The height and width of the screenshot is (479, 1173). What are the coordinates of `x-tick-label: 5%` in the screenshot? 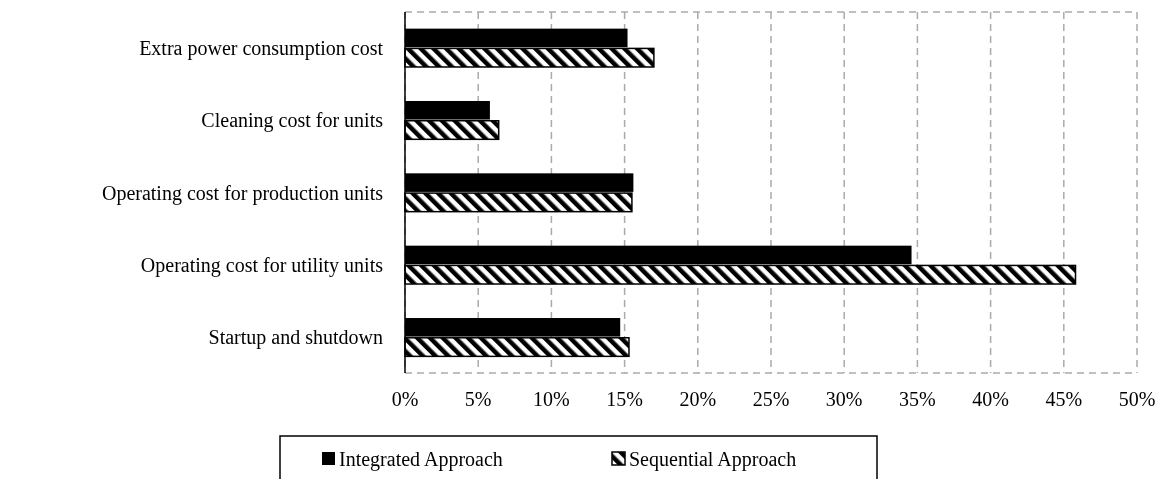 It's located at (478, 399).